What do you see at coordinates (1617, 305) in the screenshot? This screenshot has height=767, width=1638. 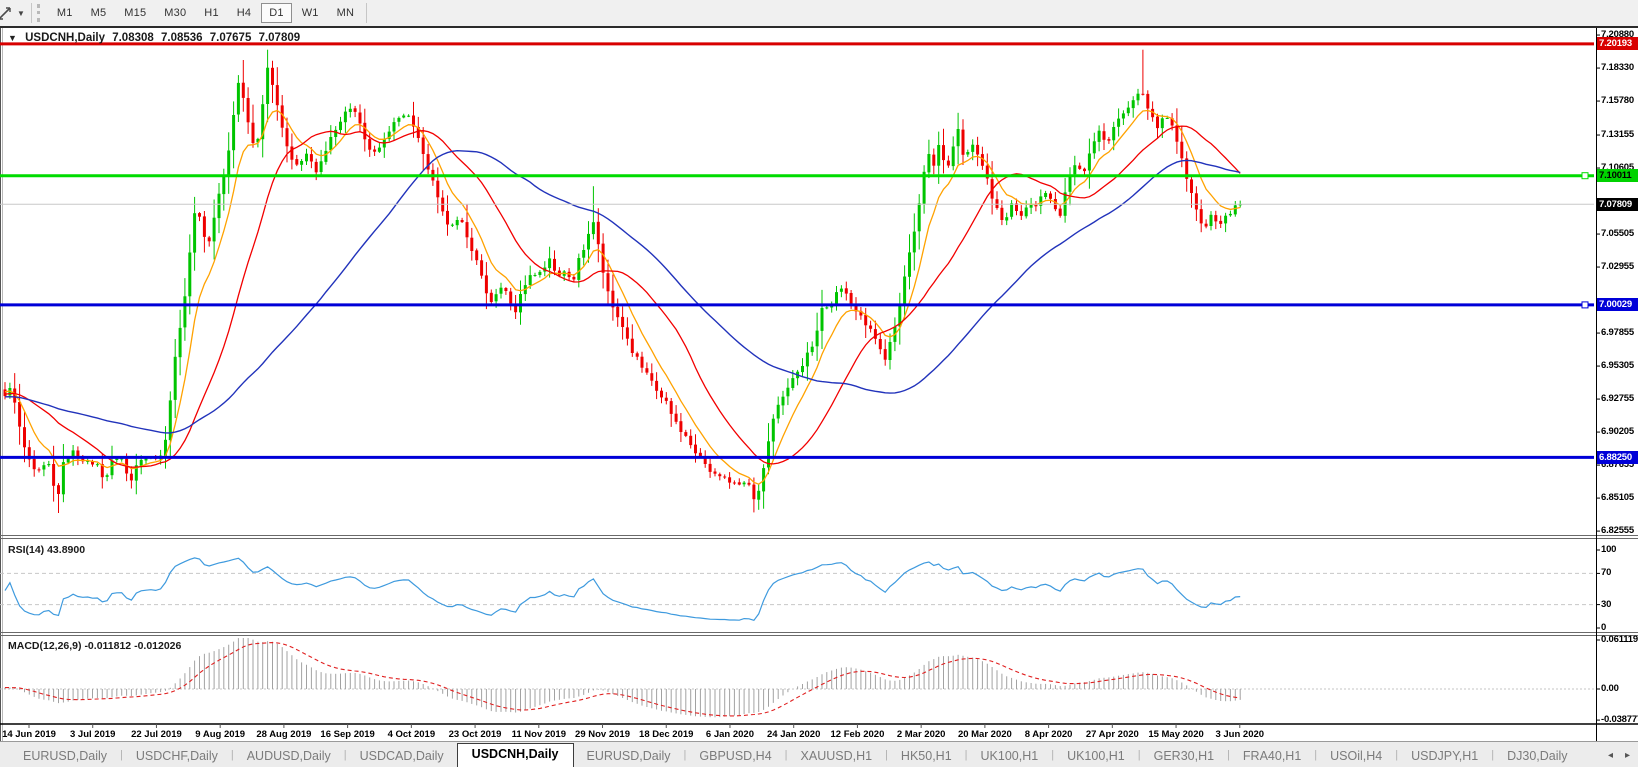 I see `price-badge-7.00029: 7.00029` at bounding box center [1617, 305].